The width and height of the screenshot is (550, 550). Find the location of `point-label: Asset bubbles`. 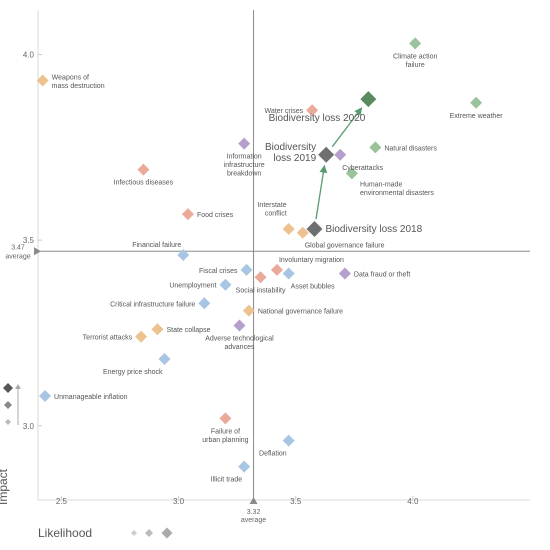

point-label: Asset bubbles is located at coordinates (313, 287).